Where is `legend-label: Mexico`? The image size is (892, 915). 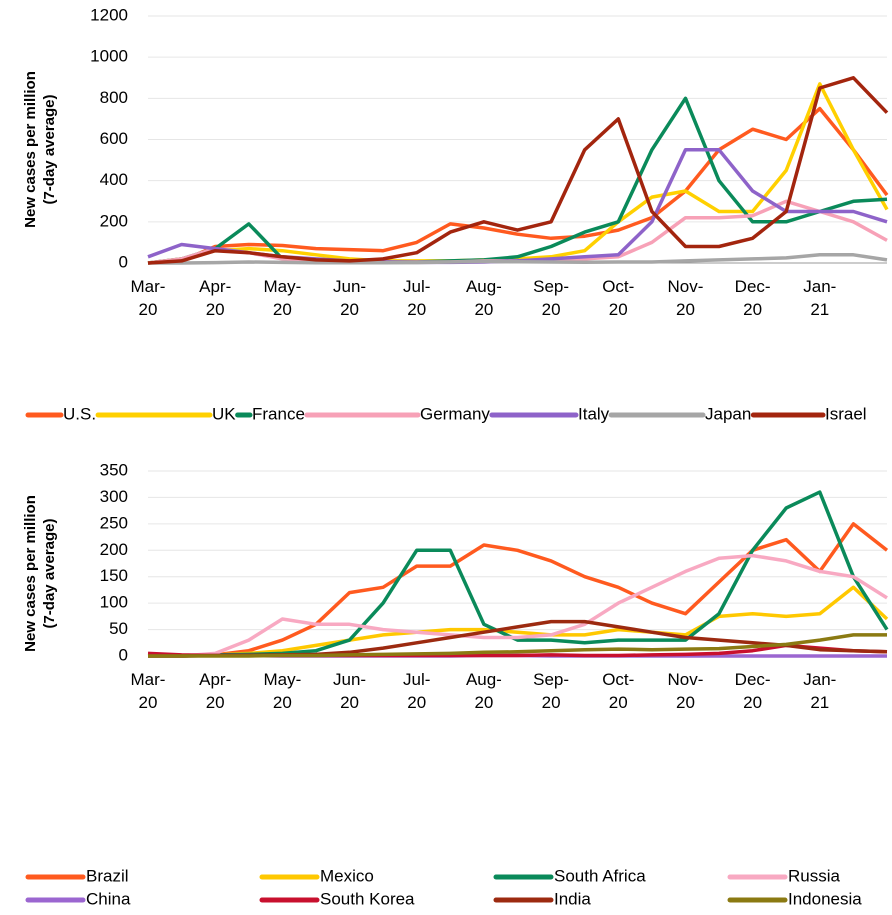
legend-label: Mexico is located at coordinates (347, 875).